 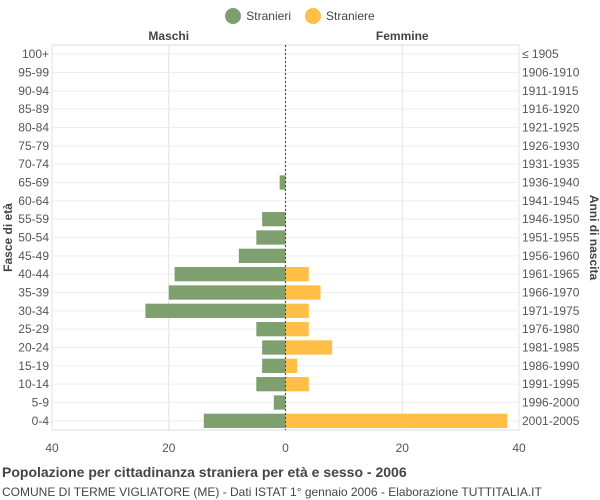 What do you see at coordinates (551, 164) in the screenshot?
I see `birth-year-label: 1931-1935` at bounding box center [551, 164].